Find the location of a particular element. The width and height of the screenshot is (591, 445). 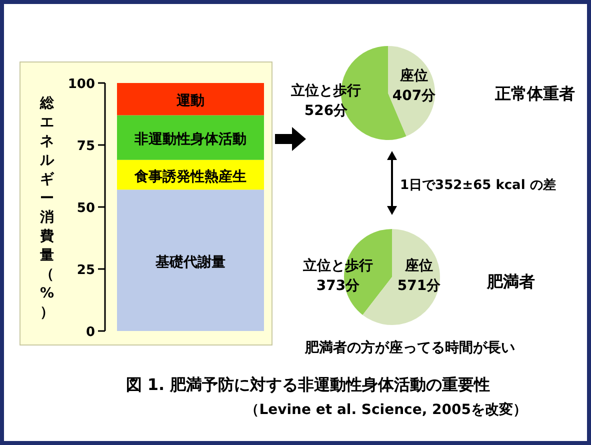

y-tick-label: 25 is located at coordinates (85, 270).